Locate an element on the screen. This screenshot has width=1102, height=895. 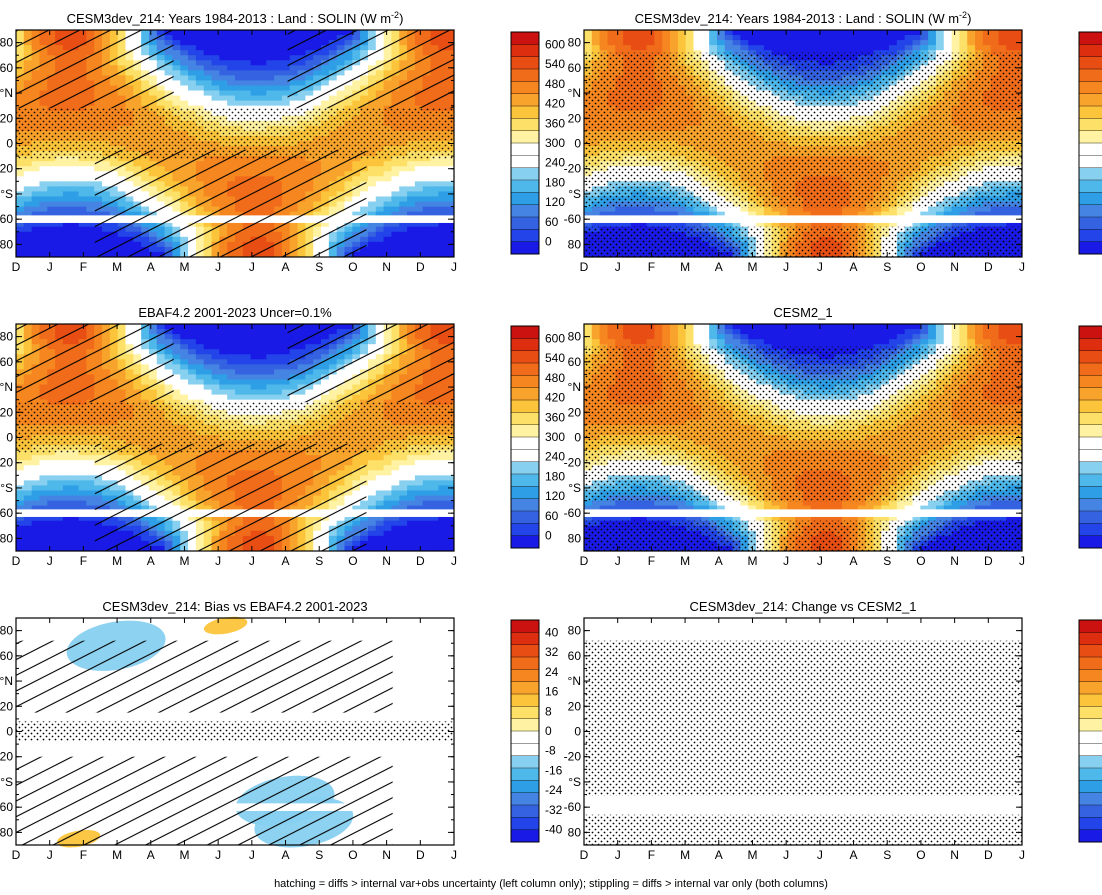
x-tick-label: F is located at coordinates (83, 561).